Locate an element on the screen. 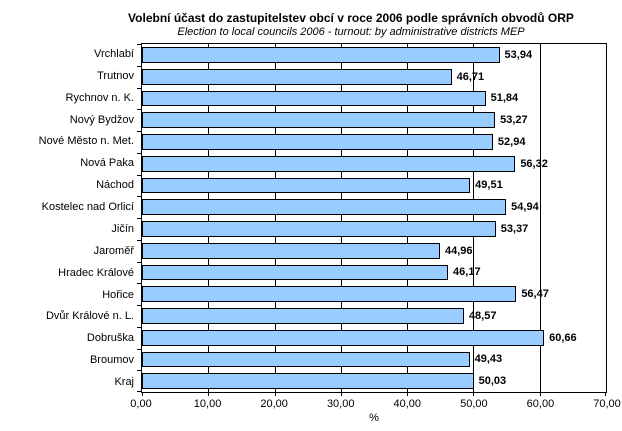 Image resolution: width=622 pixels, height=431 pixels. bar-row: 46,17 is located at coordinates (374, 273).